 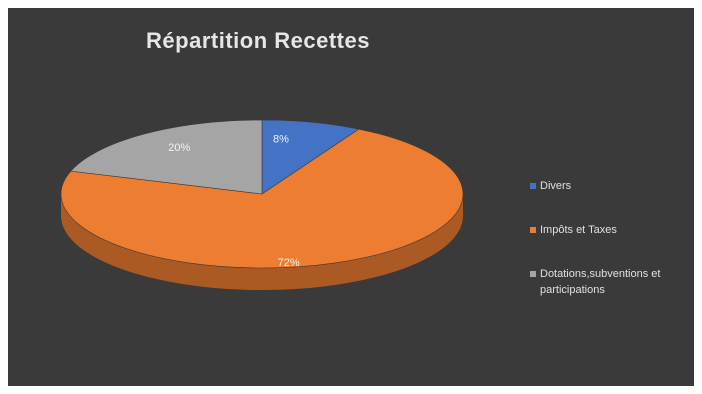 I want to click on legend-swatch-dotations, so click(x=533, y=274).